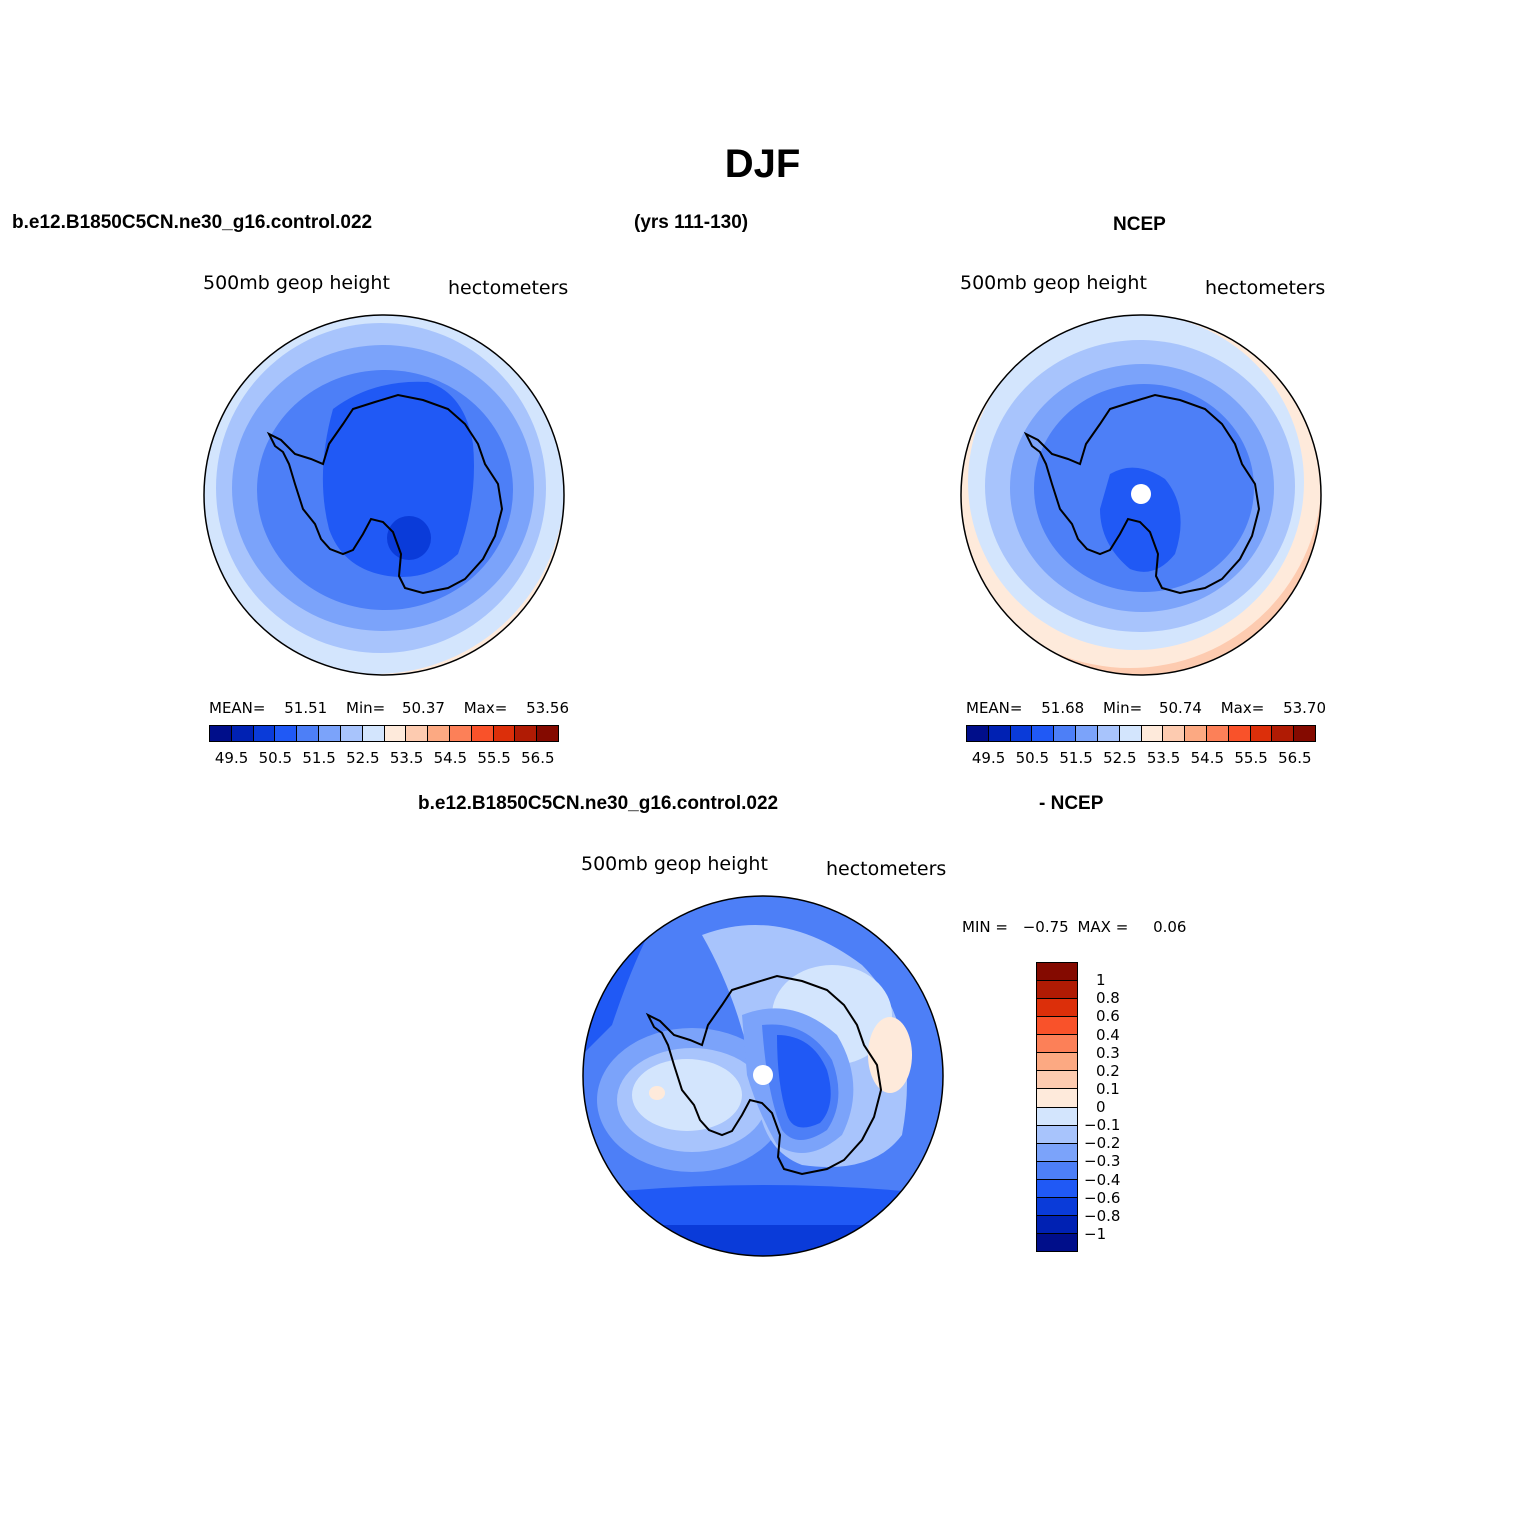  I want to click on diff-stats: MIN = −0.75 MAX = 0.06, so click(1074, 927).